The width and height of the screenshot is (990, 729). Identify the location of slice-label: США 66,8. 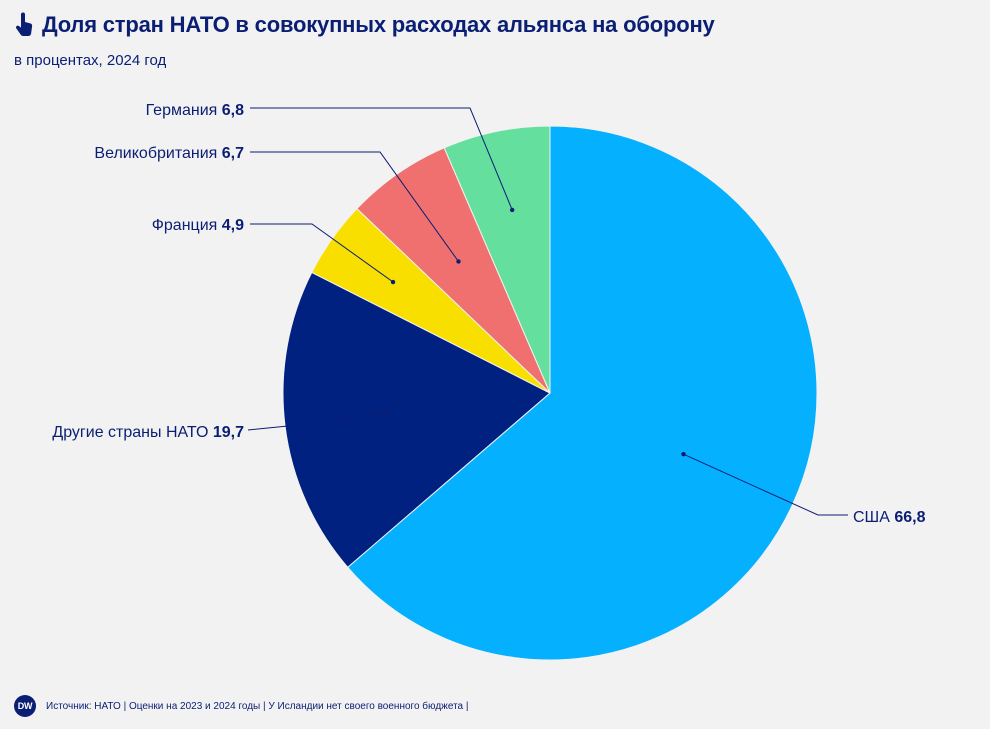
(889, 517).